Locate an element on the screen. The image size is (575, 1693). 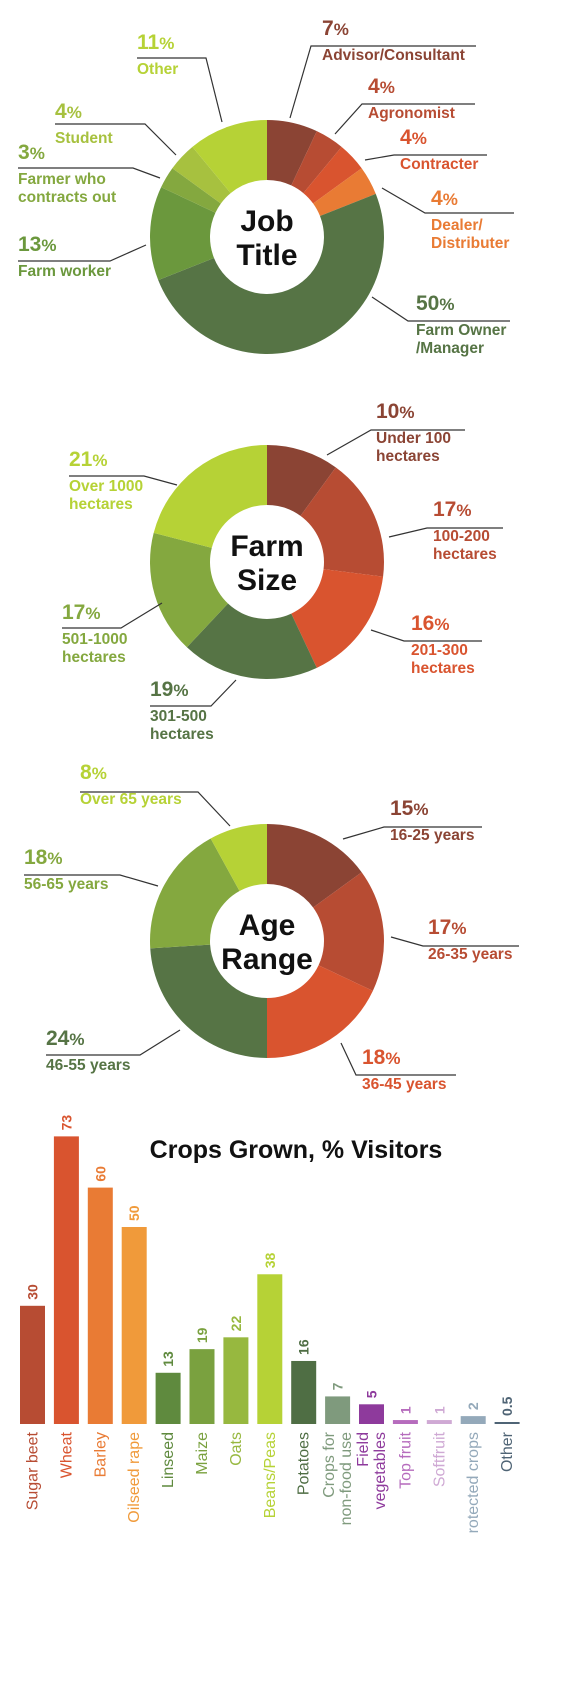
slice-percent-label: 8% is located at coordinates (93, 772).